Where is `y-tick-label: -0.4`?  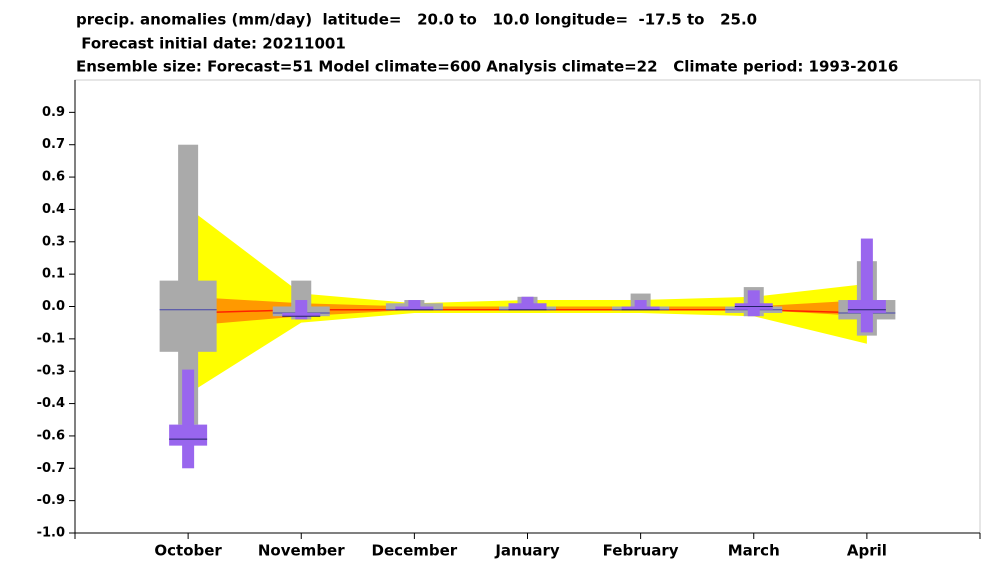
y-tick-label: -0.4 is located at coordinates (51, 403).